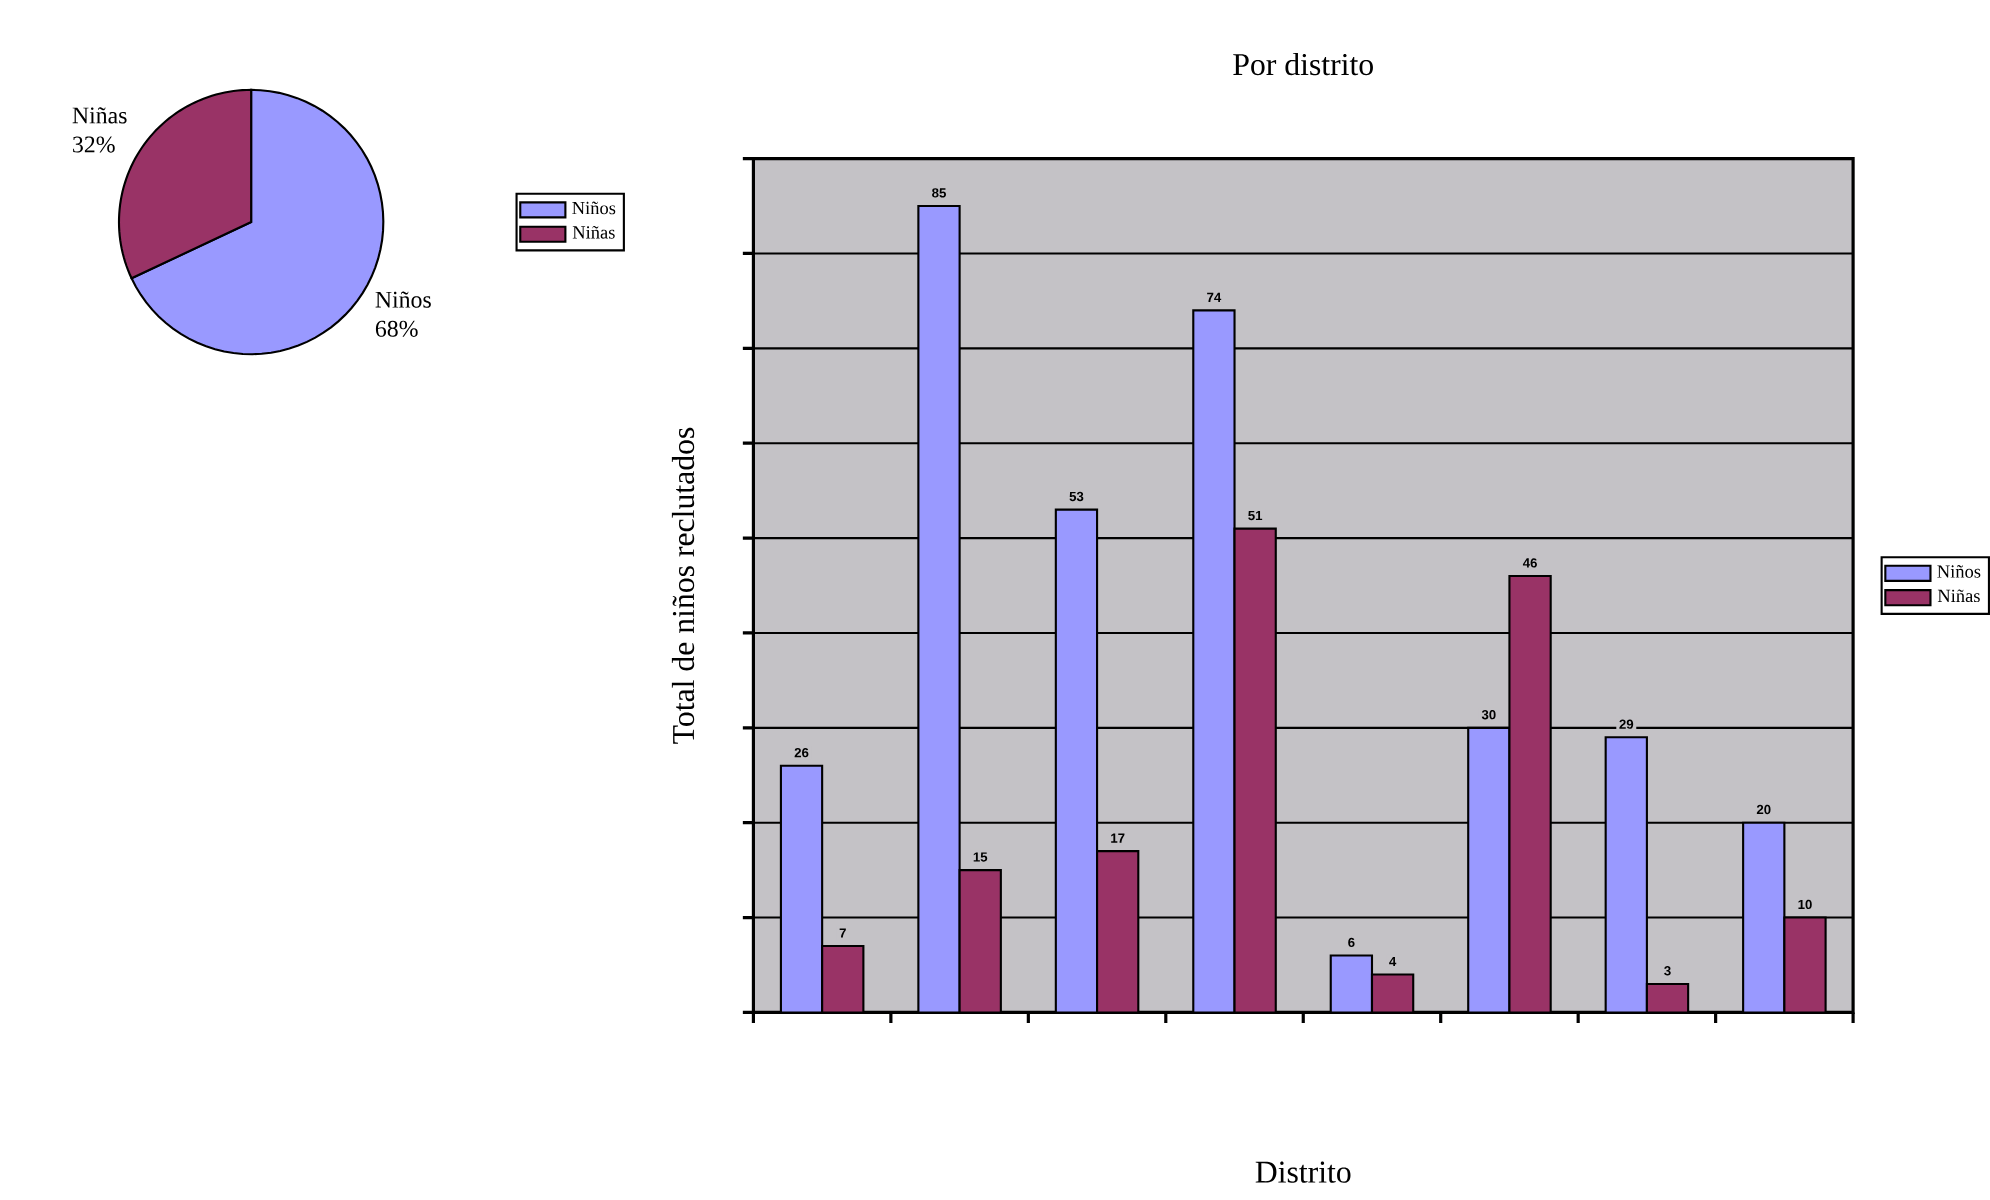 This screenshot has width=1990, height=1200. Describe the element at coordinates (403, 299) in the screenshot. I see `slice-label: Niños` at that location.